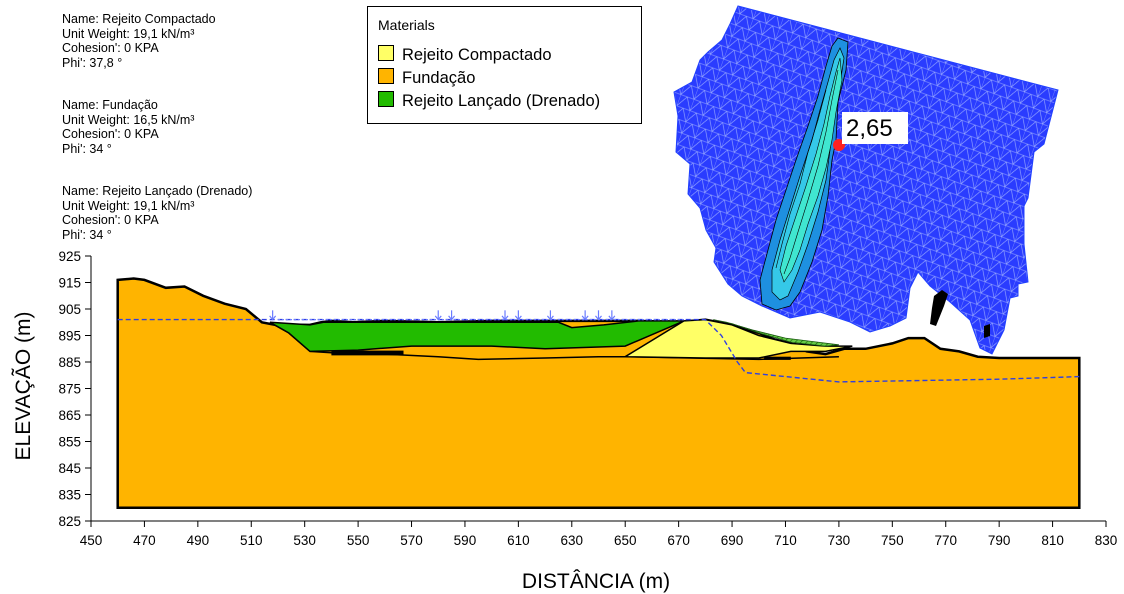 The height and width of the screenshot is (594, 1124). Describe the element at coordinates (92, 62) in the screenshot. I see `material-phi: Phi': 37,8 °` at that location.